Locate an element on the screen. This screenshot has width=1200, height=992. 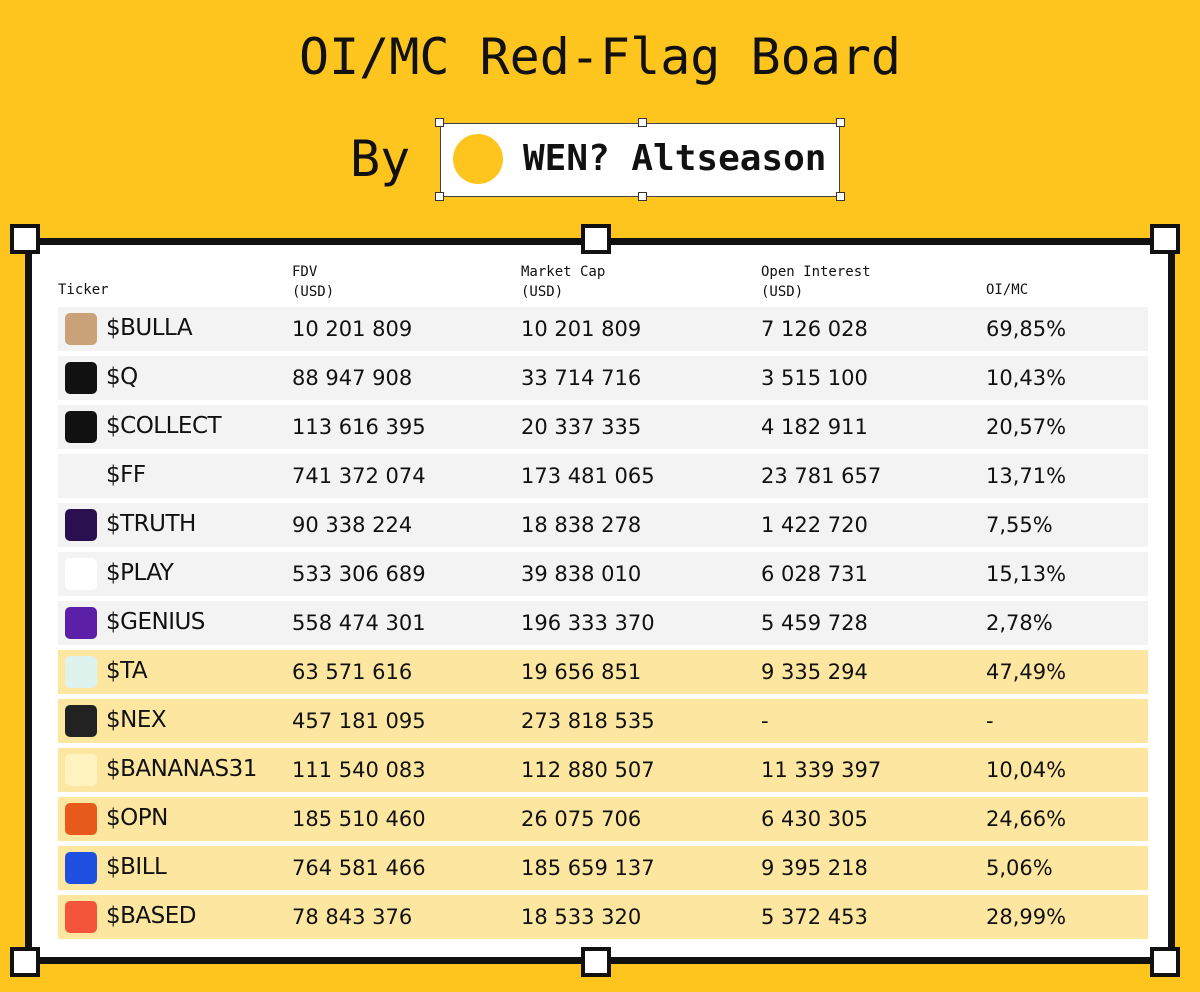
cell-value: 69,85% is located at coordinates (1026, 329).